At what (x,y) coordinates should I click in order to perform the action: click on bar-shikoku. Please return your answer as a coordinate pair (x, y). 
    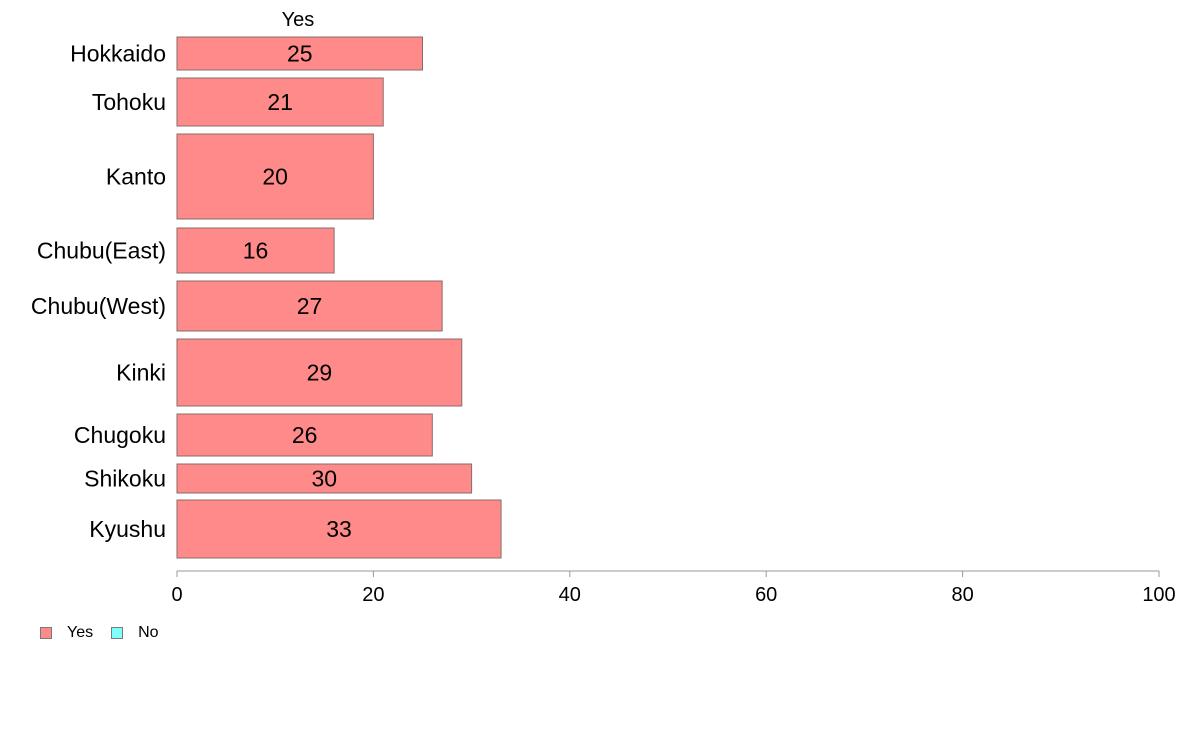
    Looking at the image, I should click on (324, 478).